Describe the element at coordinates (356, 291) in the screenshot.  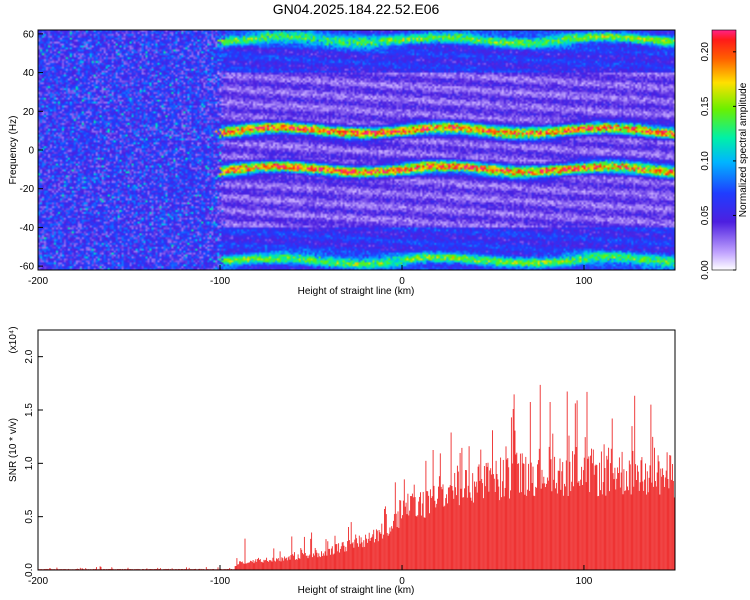
I see `spectrogram-x-axis-label: Height of straight line (km)` at that location.